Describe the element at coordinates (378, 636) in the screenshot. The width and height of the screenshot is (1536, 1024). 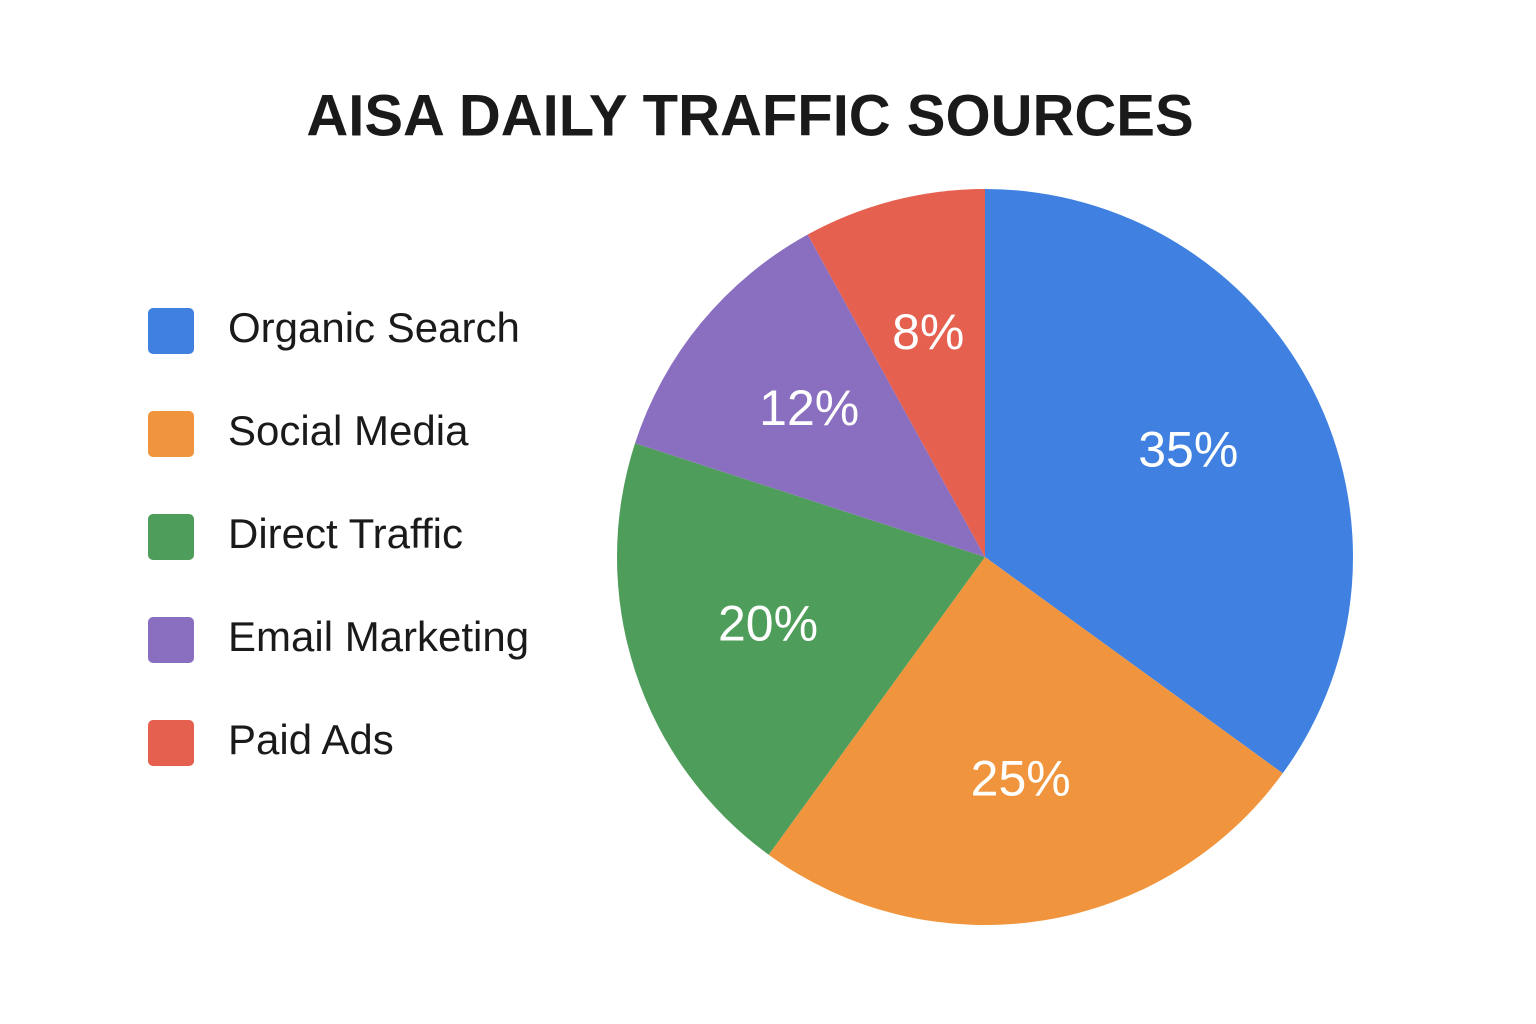
I see `legend-label: Email Marketing` at that location.